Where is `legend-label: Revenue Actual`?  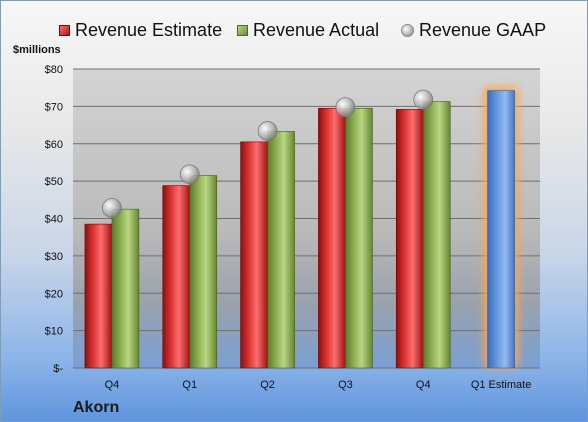 legend-label: Revenue Actual is located at coordinates (316, 29).